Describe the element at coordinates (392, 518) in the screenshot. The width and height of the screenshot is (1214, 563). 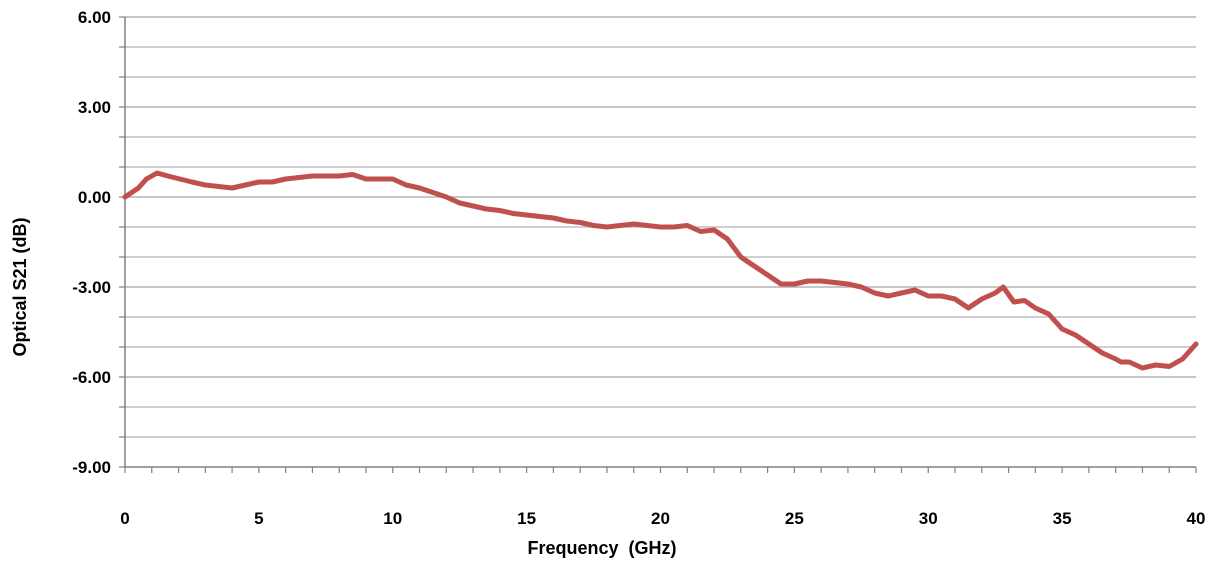
I see `x-tick-label: 10` at that location.